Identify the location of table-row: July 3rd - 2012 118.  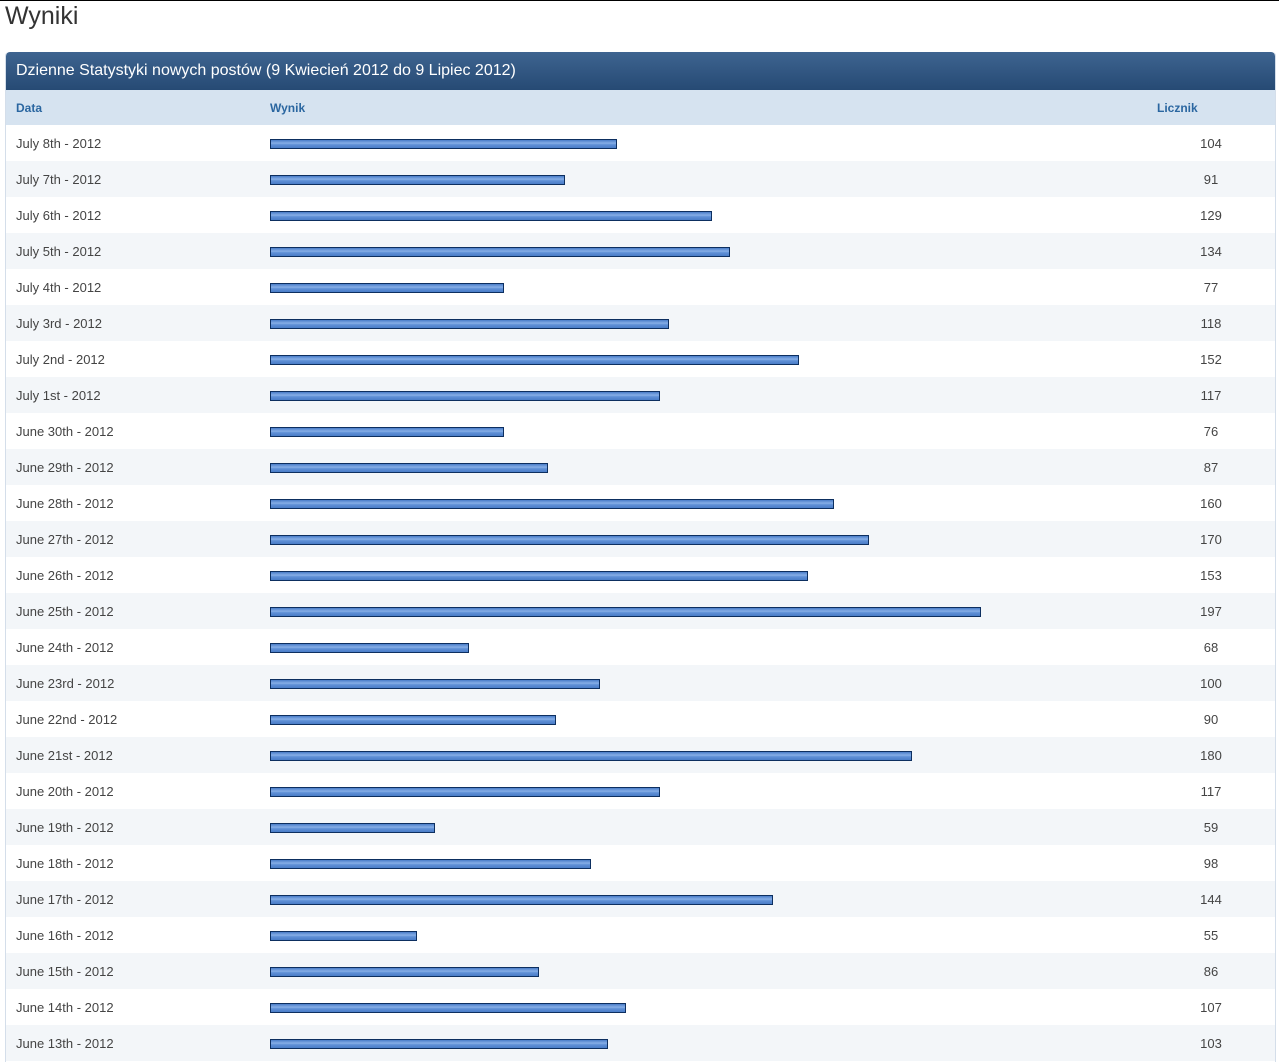
(640, 323).